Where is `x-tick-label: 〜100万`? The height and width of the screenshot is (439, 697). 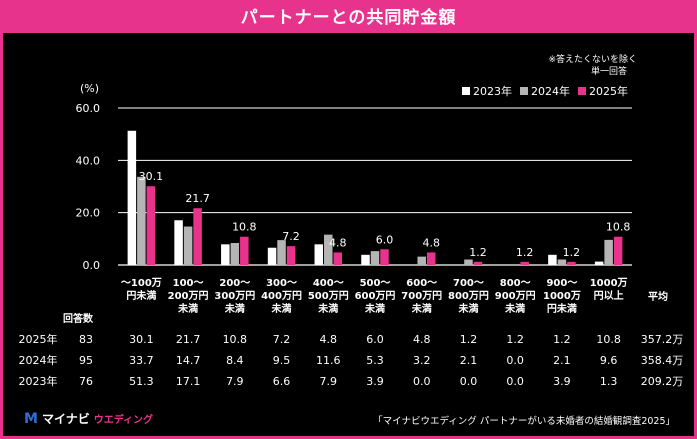 x-tick-label: 〜100万 is located at coordinates (141, 283).